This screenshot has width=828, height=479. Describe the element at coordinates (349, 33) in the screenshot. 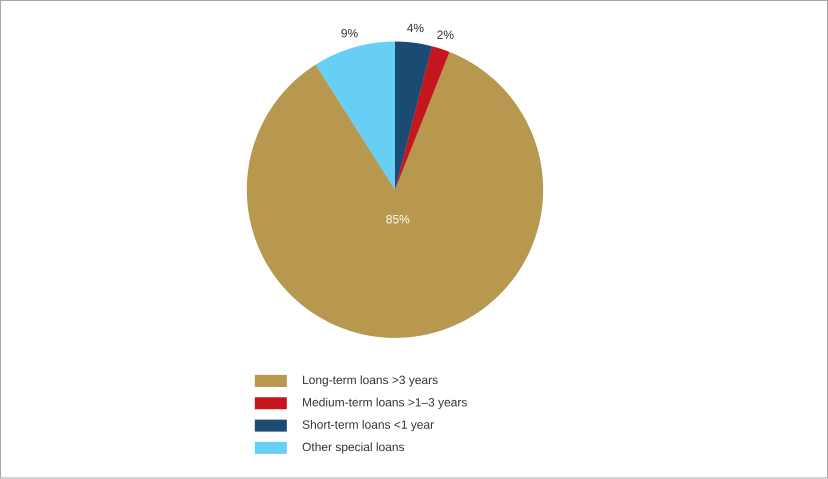

I see `data-label: 9%` at that location.